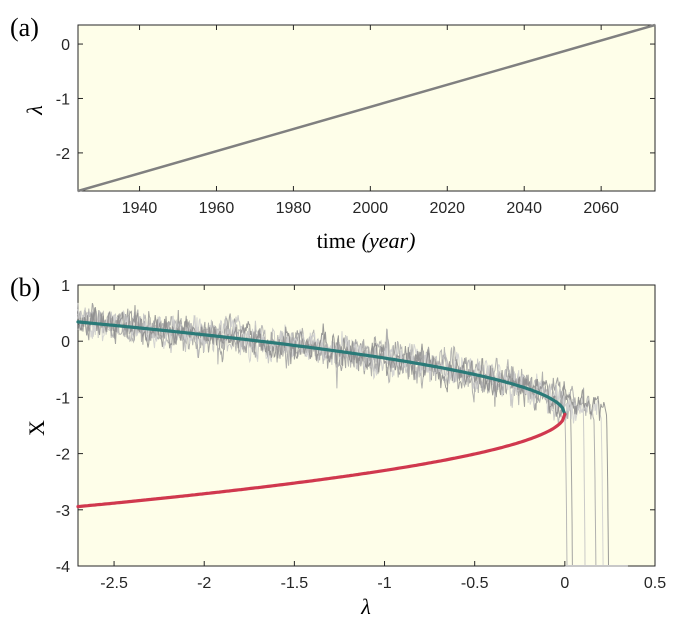 Image resolution: width=685 pixels, height=621 pixels. I want to click on x-tick-label: 2020, so click(447, 208).